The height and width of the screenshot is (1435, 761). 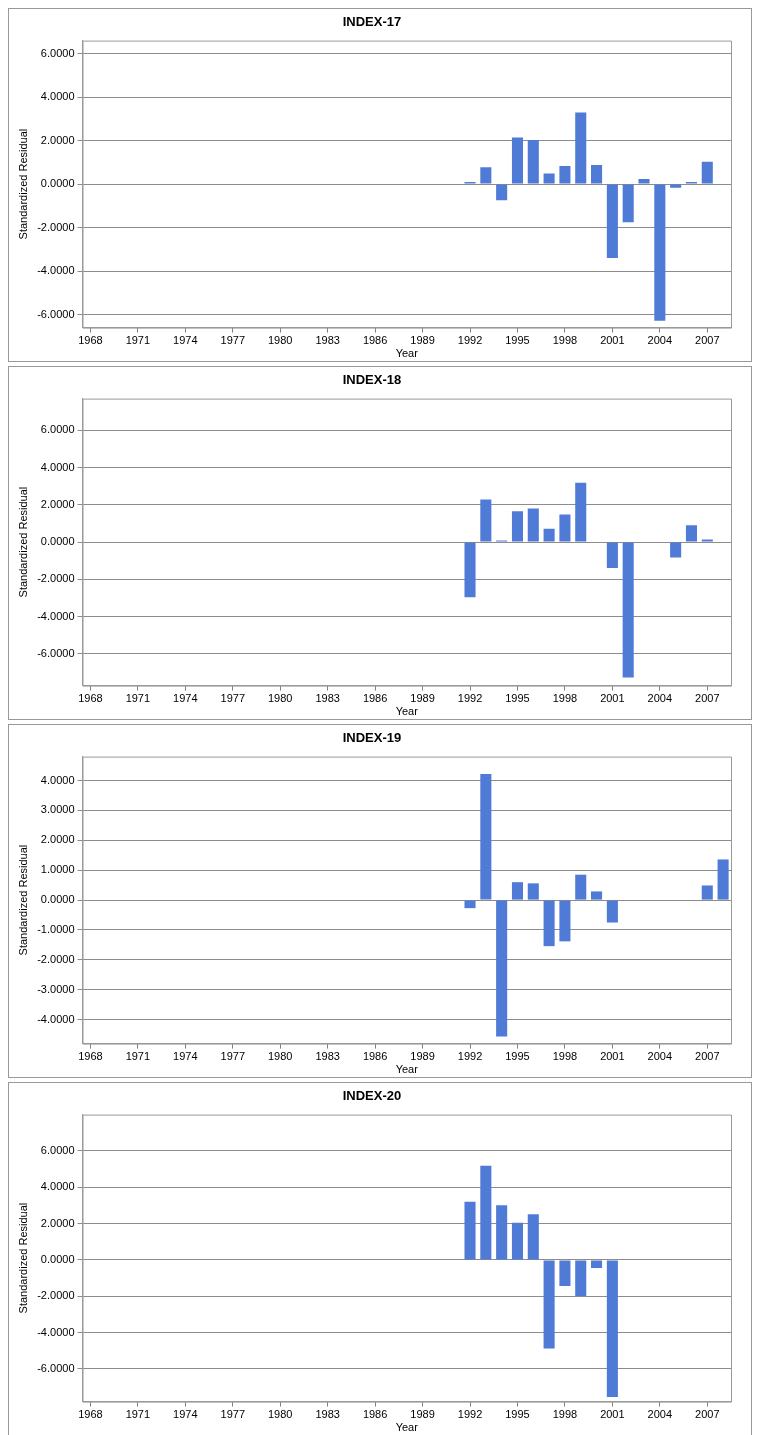 I want to click on y-tick-label: 6.0000, so click(x=57, y=429).